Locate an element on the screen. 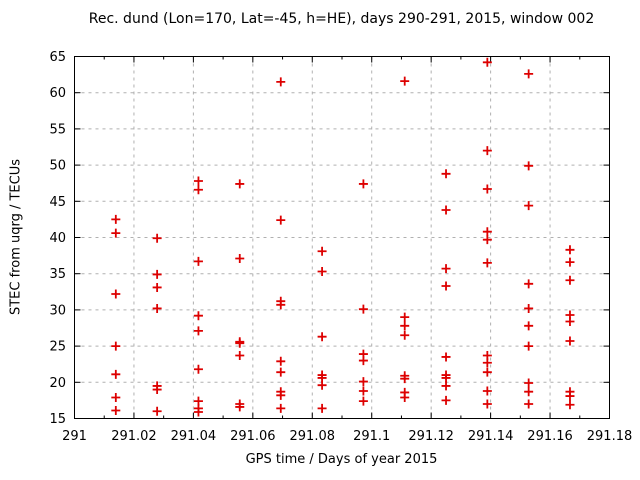 This screenshot has width=640, height=480. y-tick-label: 35 is located at coordinates (57, 274).